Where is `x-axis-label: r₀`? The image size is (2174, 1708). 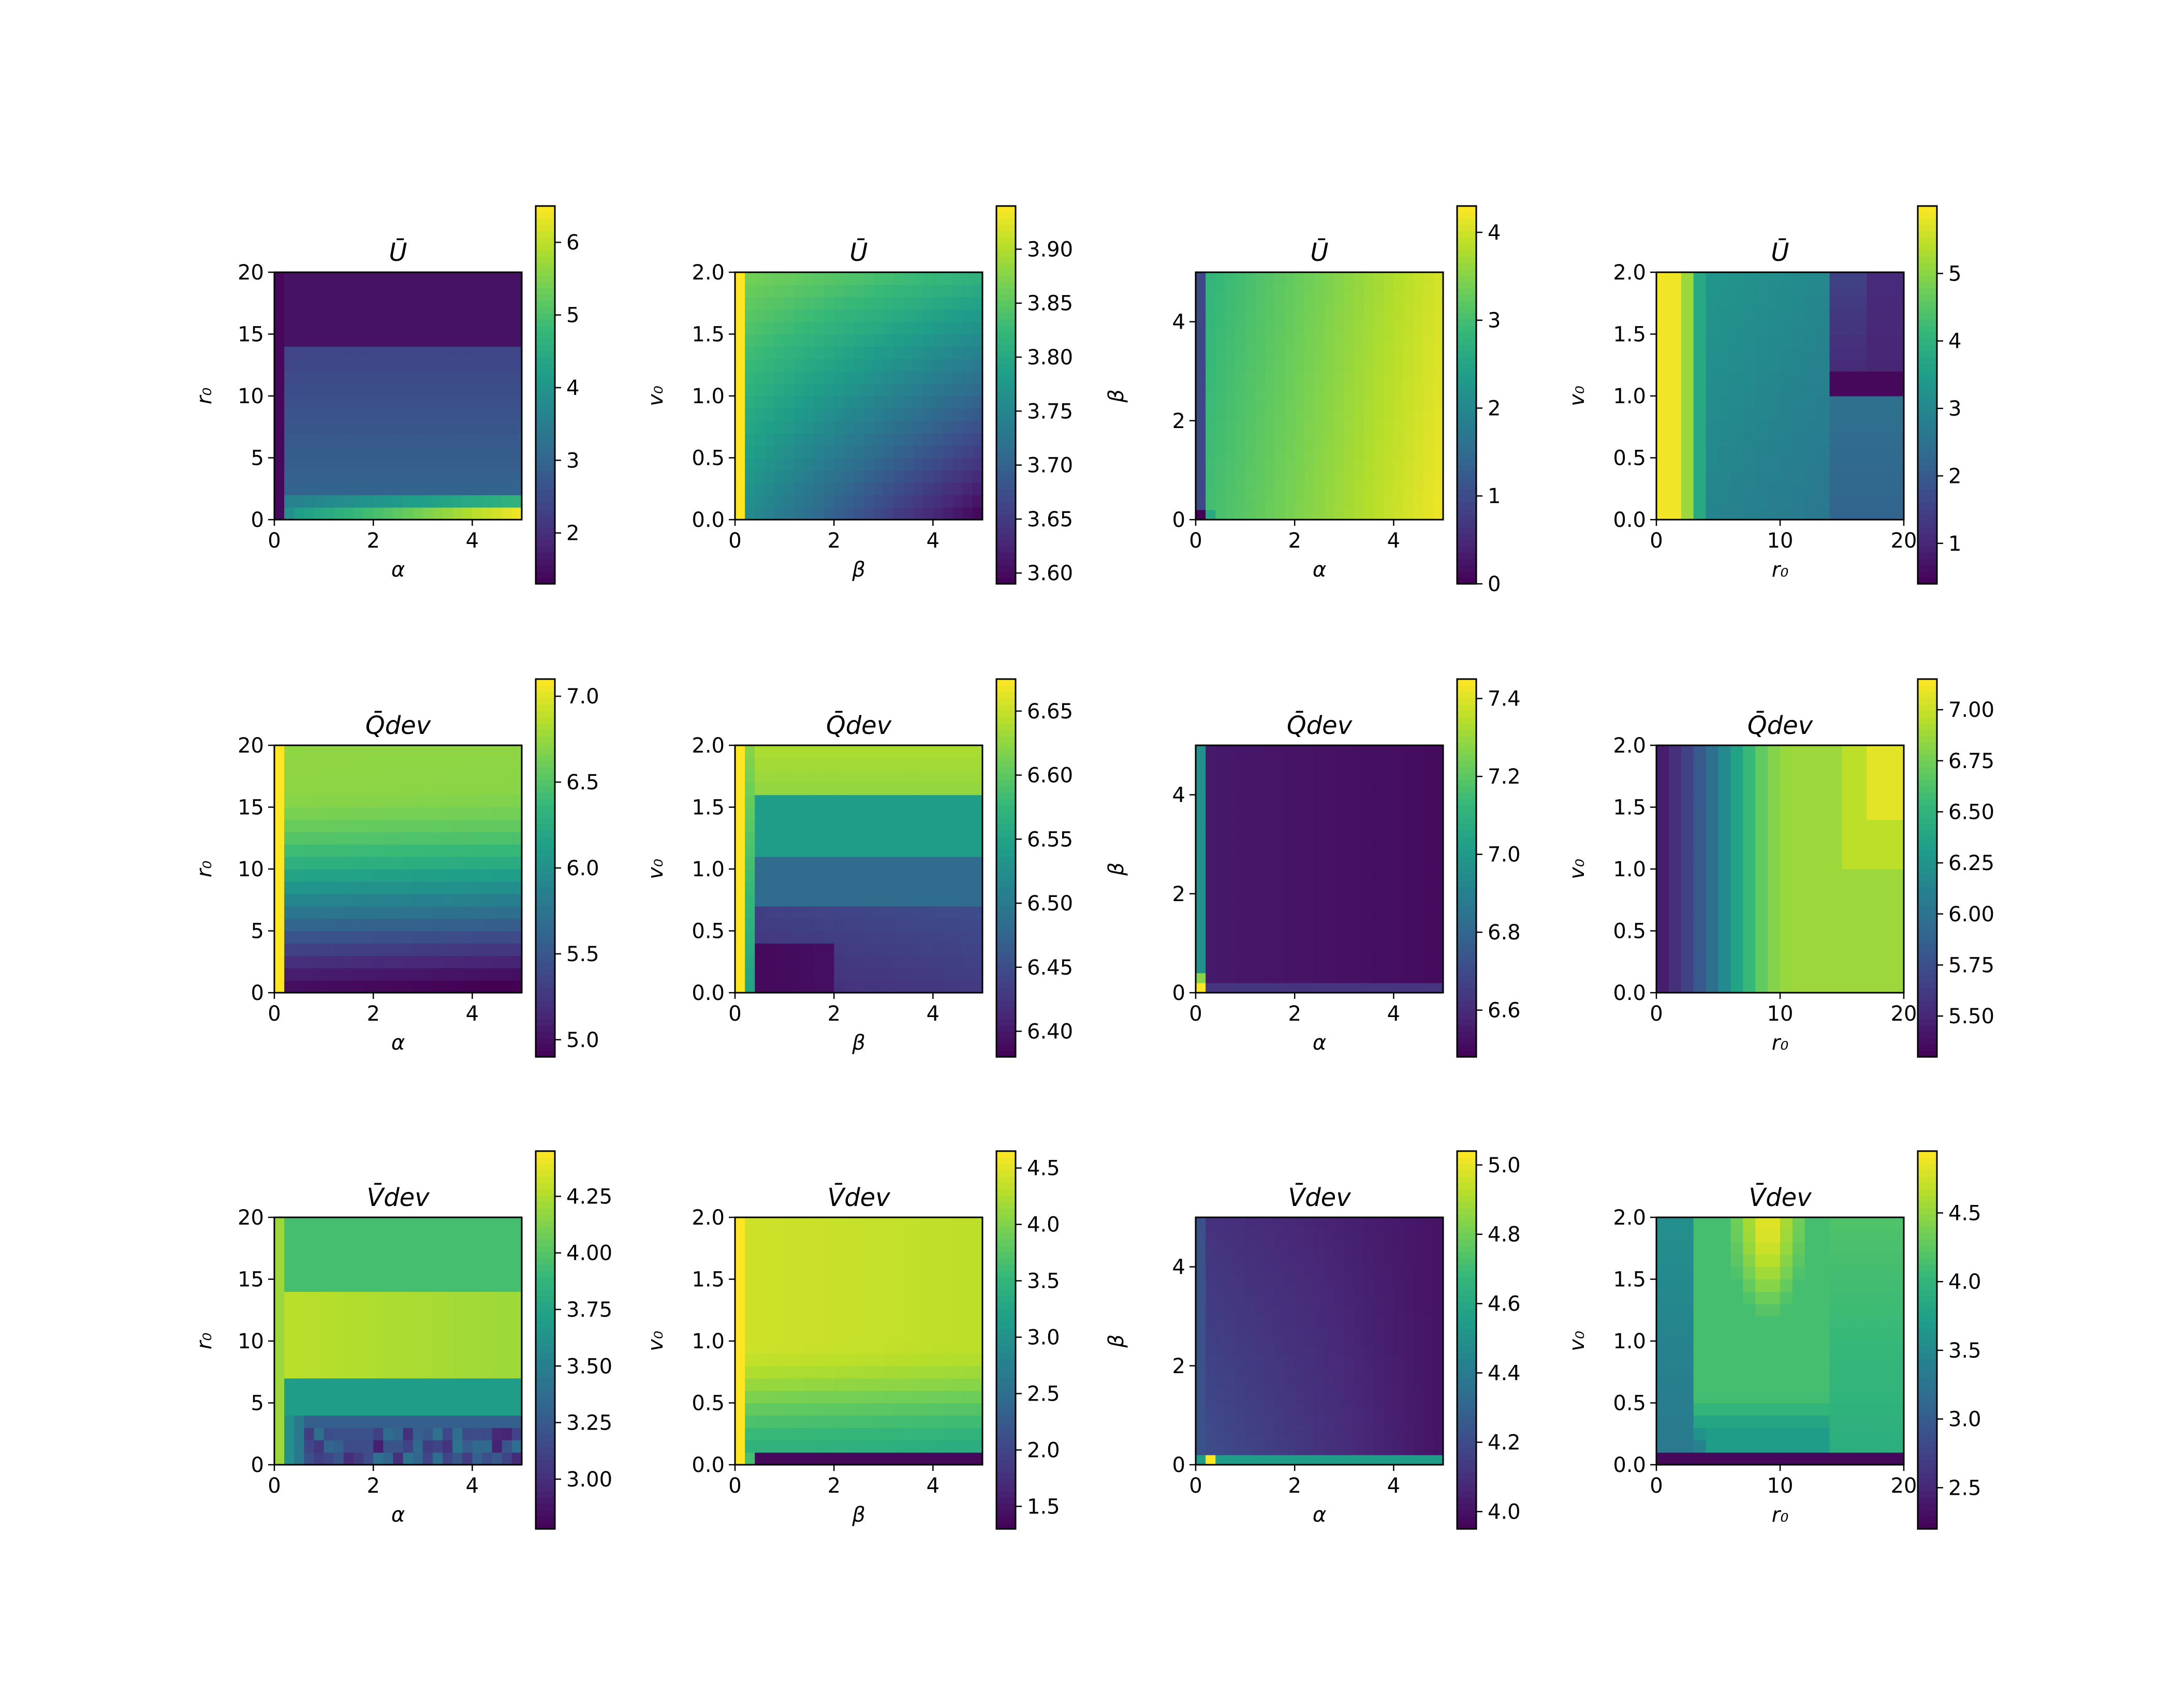 x-axis-label: r₀ is located at coordinates (1780, 1043).